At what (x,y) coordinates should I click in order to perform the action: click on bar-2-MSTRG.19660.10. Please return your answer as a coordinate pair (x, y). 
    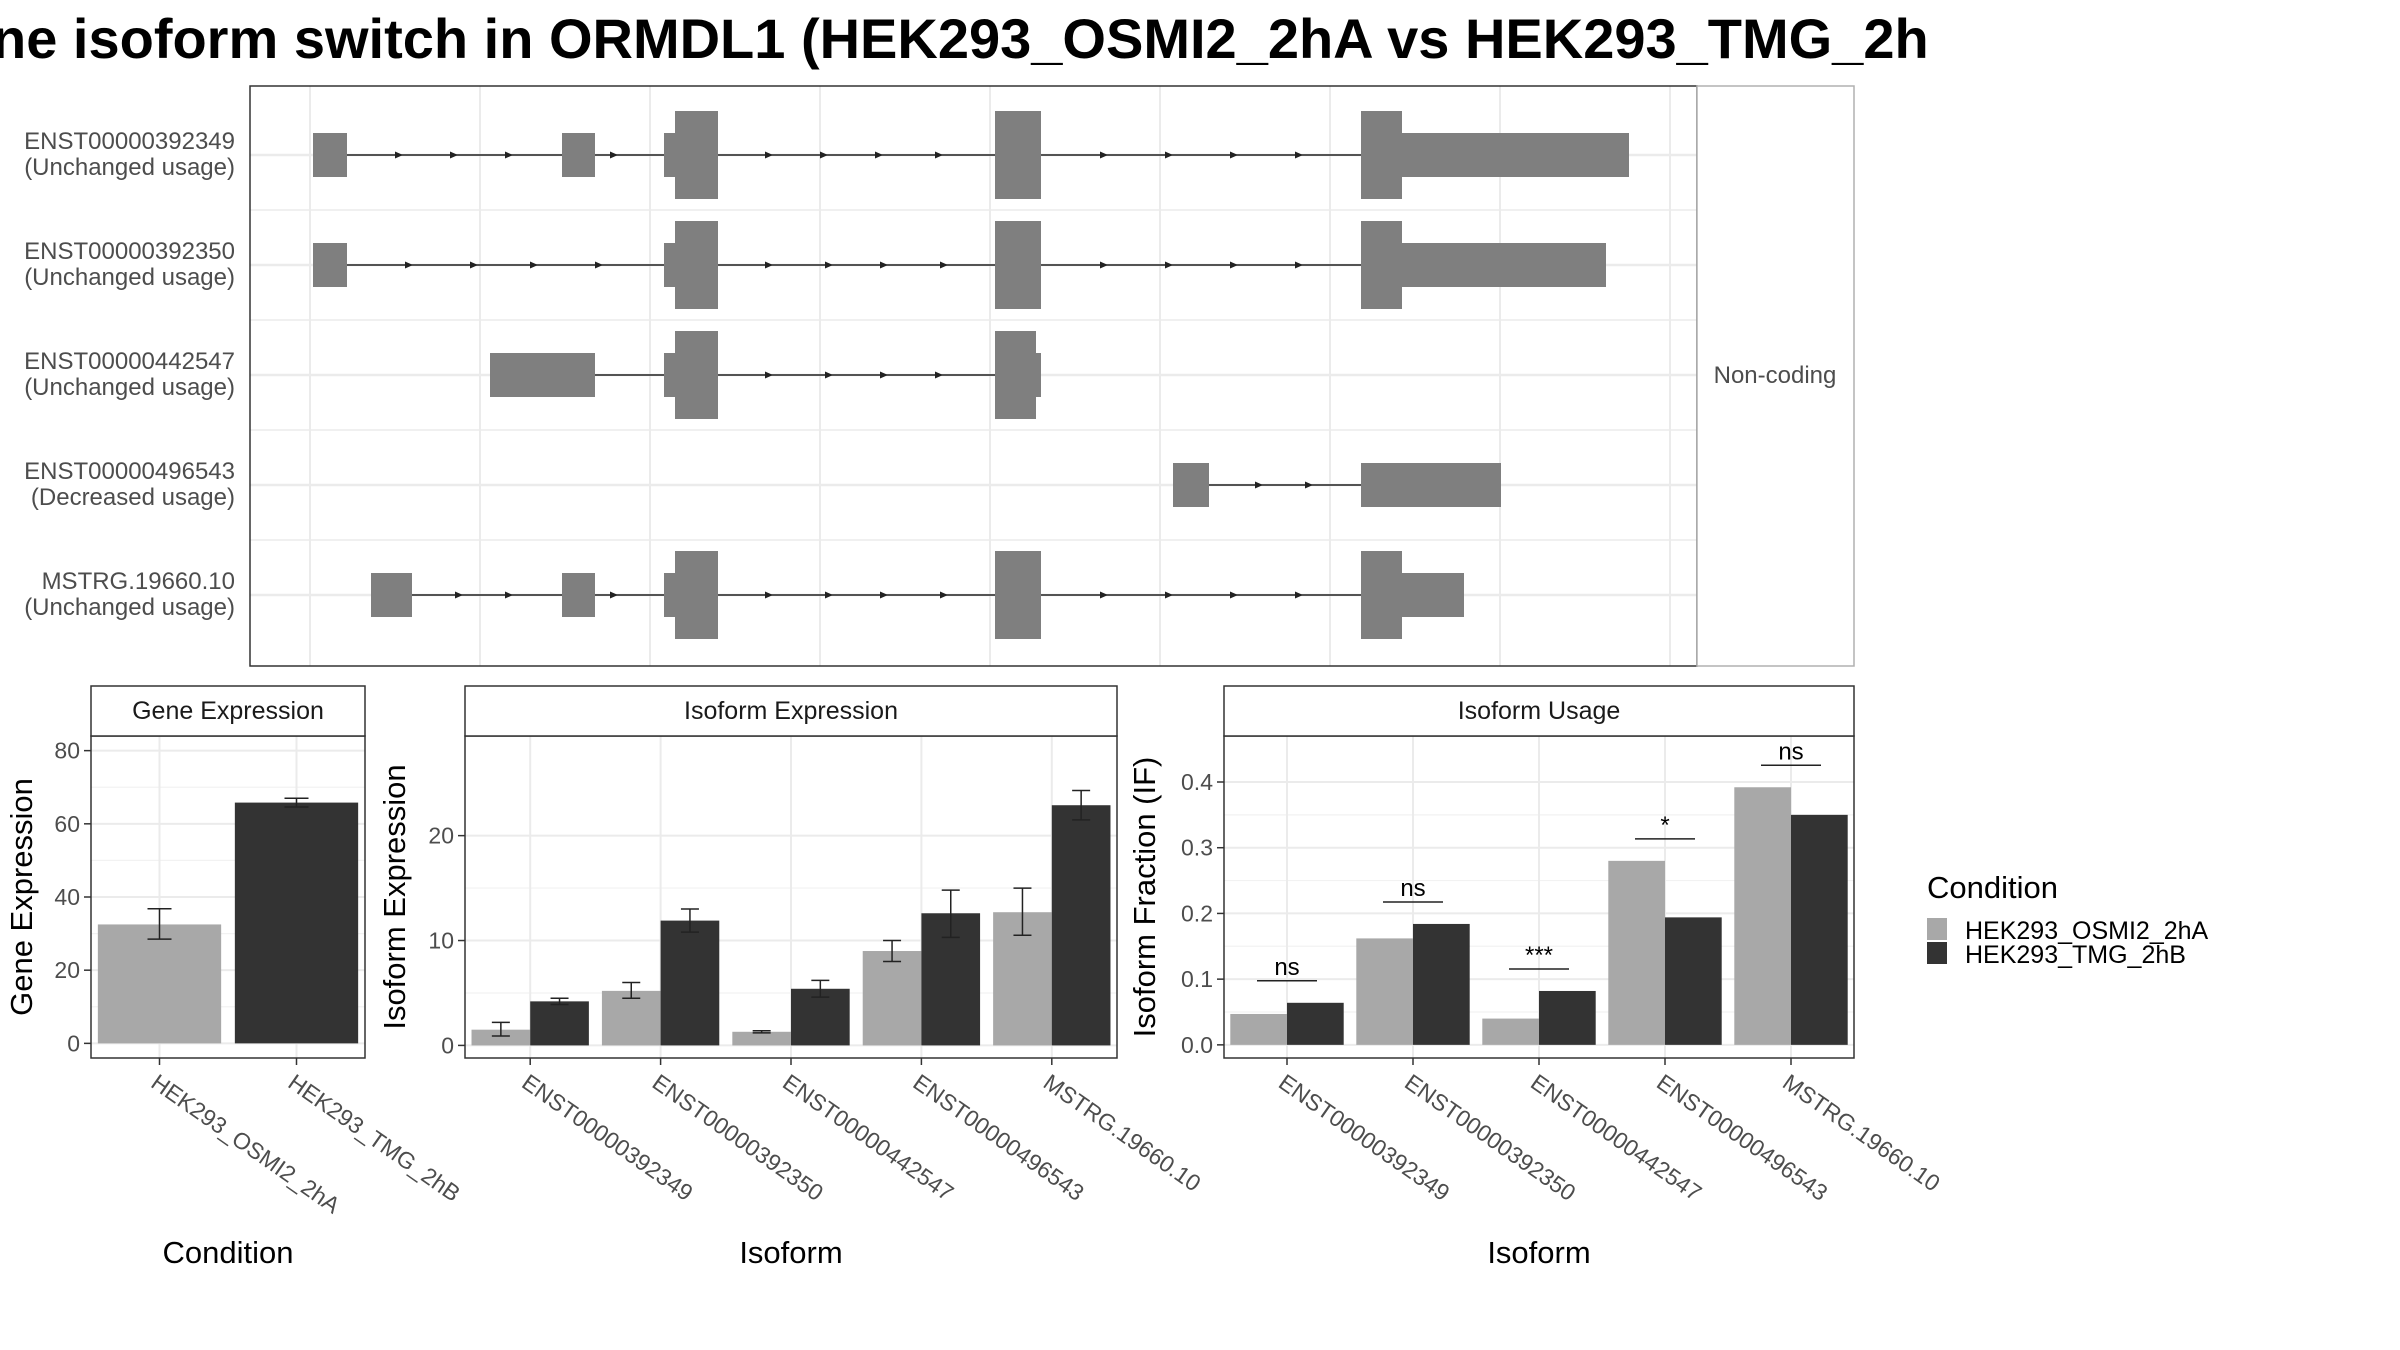
    Looking at the image, I should click on (1819, 929).